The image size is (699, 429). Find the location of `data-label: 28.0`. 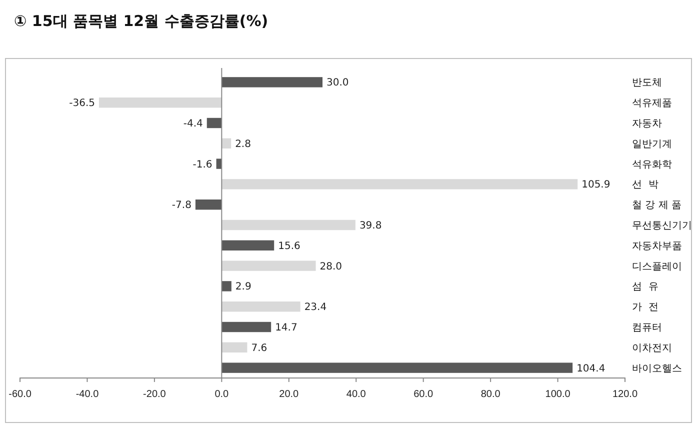

data-label: 28.0 is located at coordinates (331, 266).